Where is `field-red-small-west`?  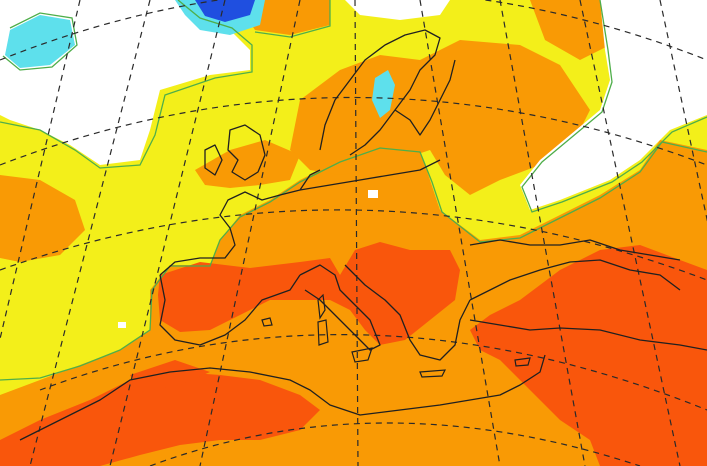 field-red-small-west is located at coordinates (170, 376).